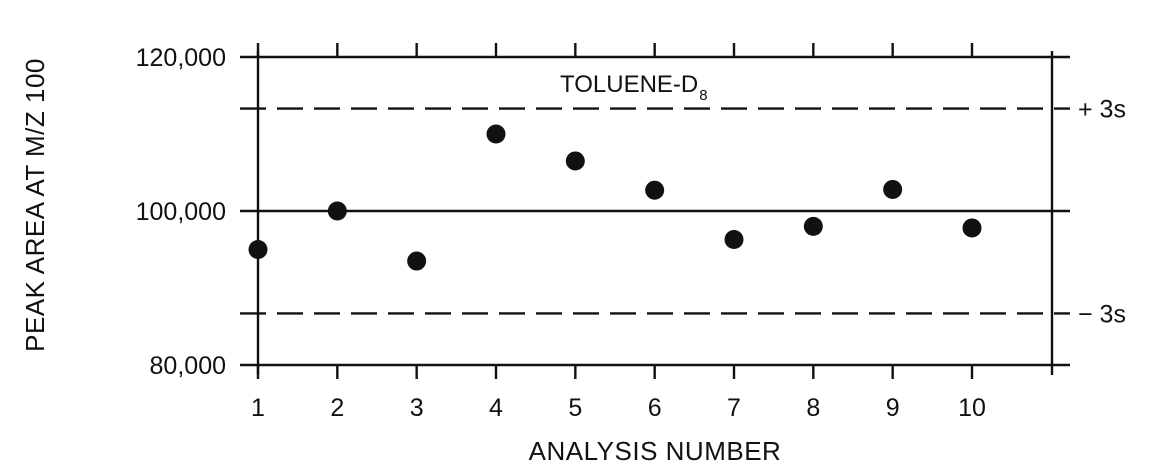 The width and height of the screenshot is (1149, 468). Describe the element at coordinates (181, 58) in the screenshot. I see `y-tick-label-2: 120,000` at that location.